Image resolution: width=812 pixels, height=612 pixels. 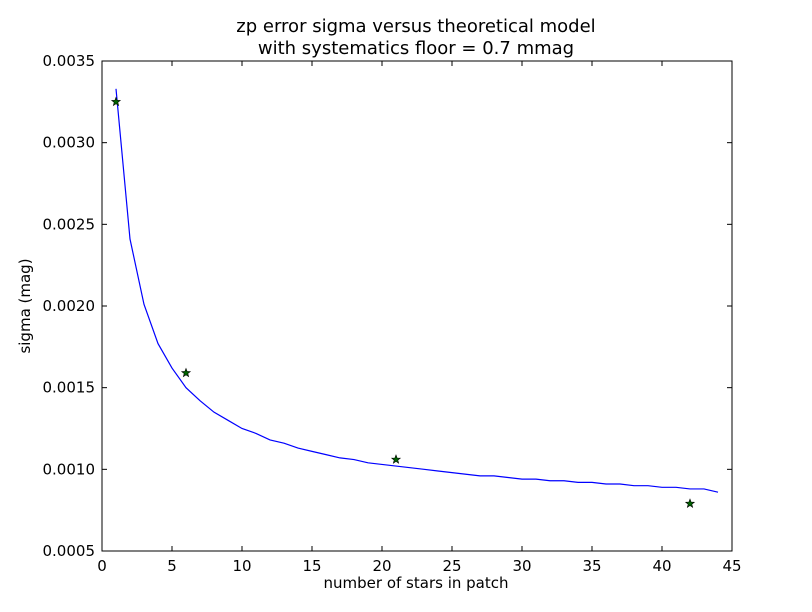 What do you see at coordinates (69, 388) in the screenshot?
I see `y-tick-label: 0.0015` at bounding box center [69, 388].